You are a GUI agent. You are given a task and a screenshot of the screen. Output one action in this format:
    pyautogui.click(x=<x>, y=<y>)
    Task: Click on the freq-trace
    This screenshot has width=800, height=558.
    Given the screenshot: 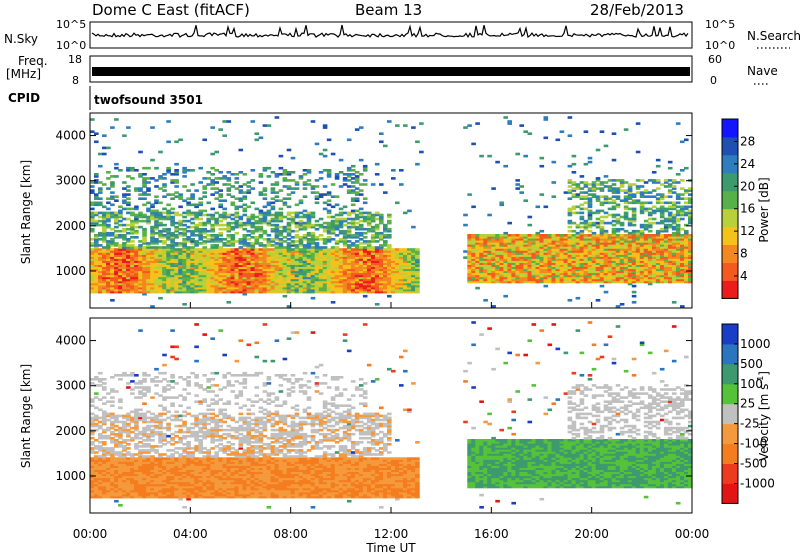 What is the action you would take?
    pyautogui.click(x=391, y=71)
    